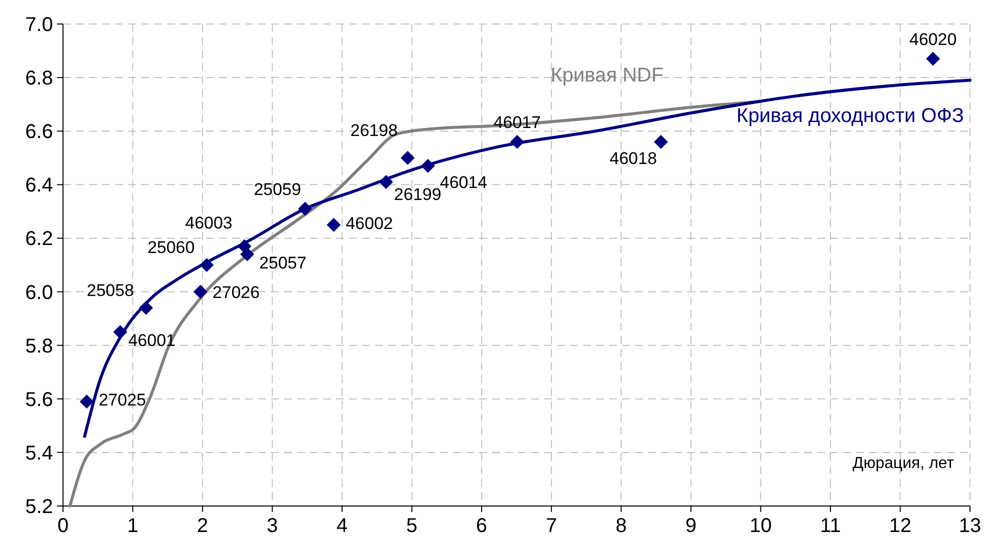  What do you see at coordinates (278, 189) in the screenshot?
I see `annotation: 25059` at bounding box center [278, 189].